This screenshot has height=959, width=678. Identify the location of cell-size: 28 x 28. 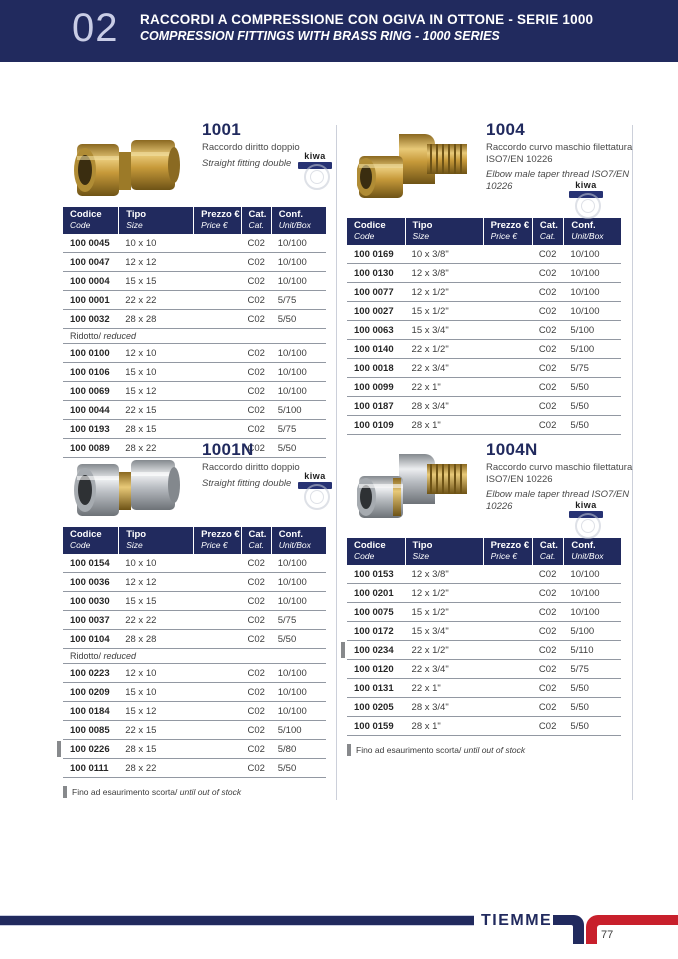
(141, 319).